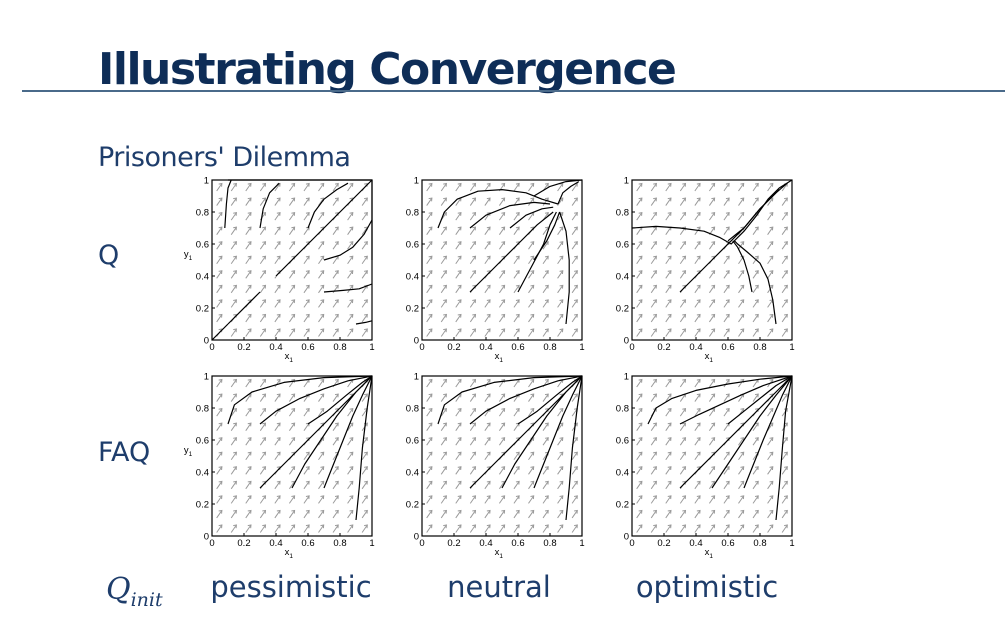  What do you see at coordinates (275, 543) in the screenshot?
I see `x-tick-label: 0.4` at bounding box center [275, 543].